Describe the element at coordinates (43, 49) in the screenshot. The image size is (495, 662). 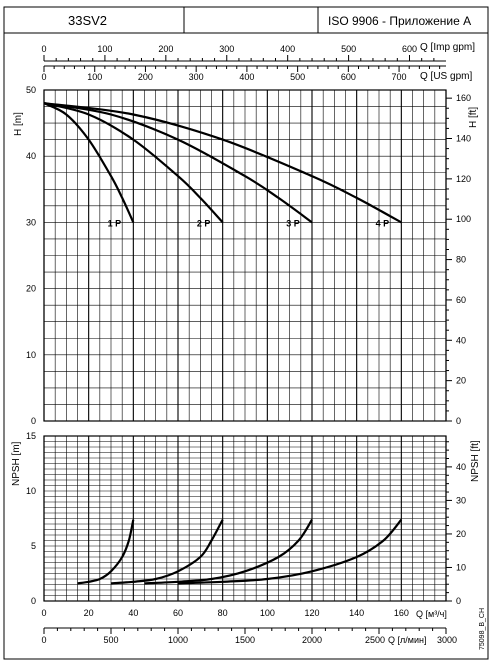
I see `imp-gpm-tick-label: 0` at that location.